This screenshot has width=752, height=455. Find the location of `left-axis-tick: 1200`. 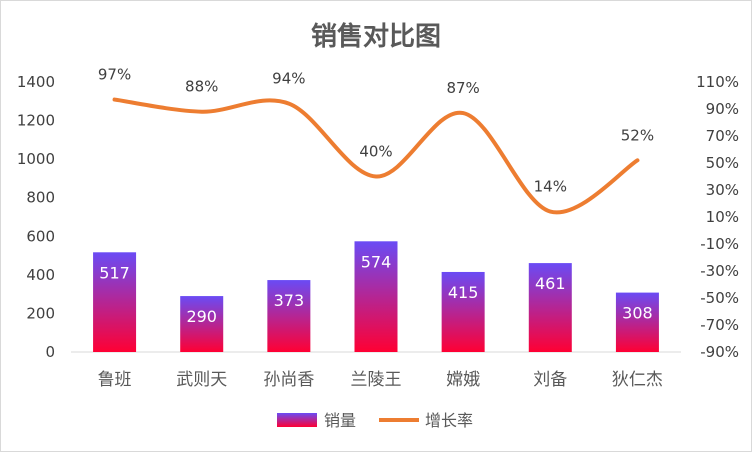

left-axis-tick: 1200 is located at coordinates (36, 121).